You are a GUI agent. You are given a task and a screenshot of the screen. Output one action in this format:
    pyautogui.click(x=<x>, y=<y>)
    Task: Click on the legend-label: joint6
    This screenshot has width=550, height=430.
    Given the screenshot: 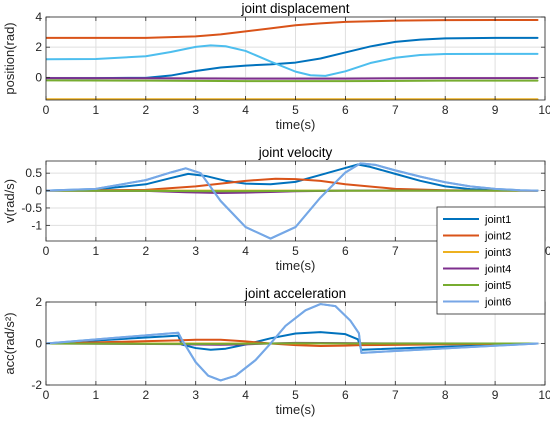 What is the action you would take?
    pyautogui.click(x=497, y=303)
    